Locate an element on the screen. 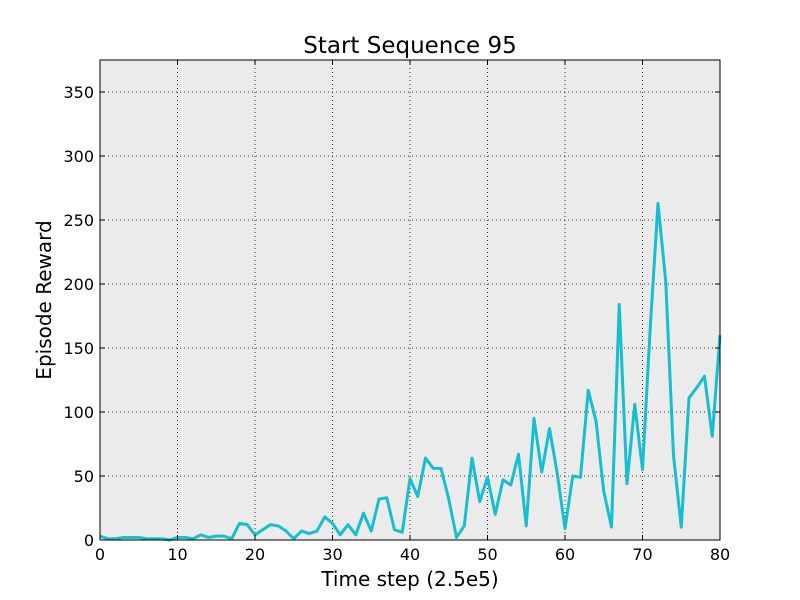  y-tick-label: 0 is located at coordinates (89, 540).